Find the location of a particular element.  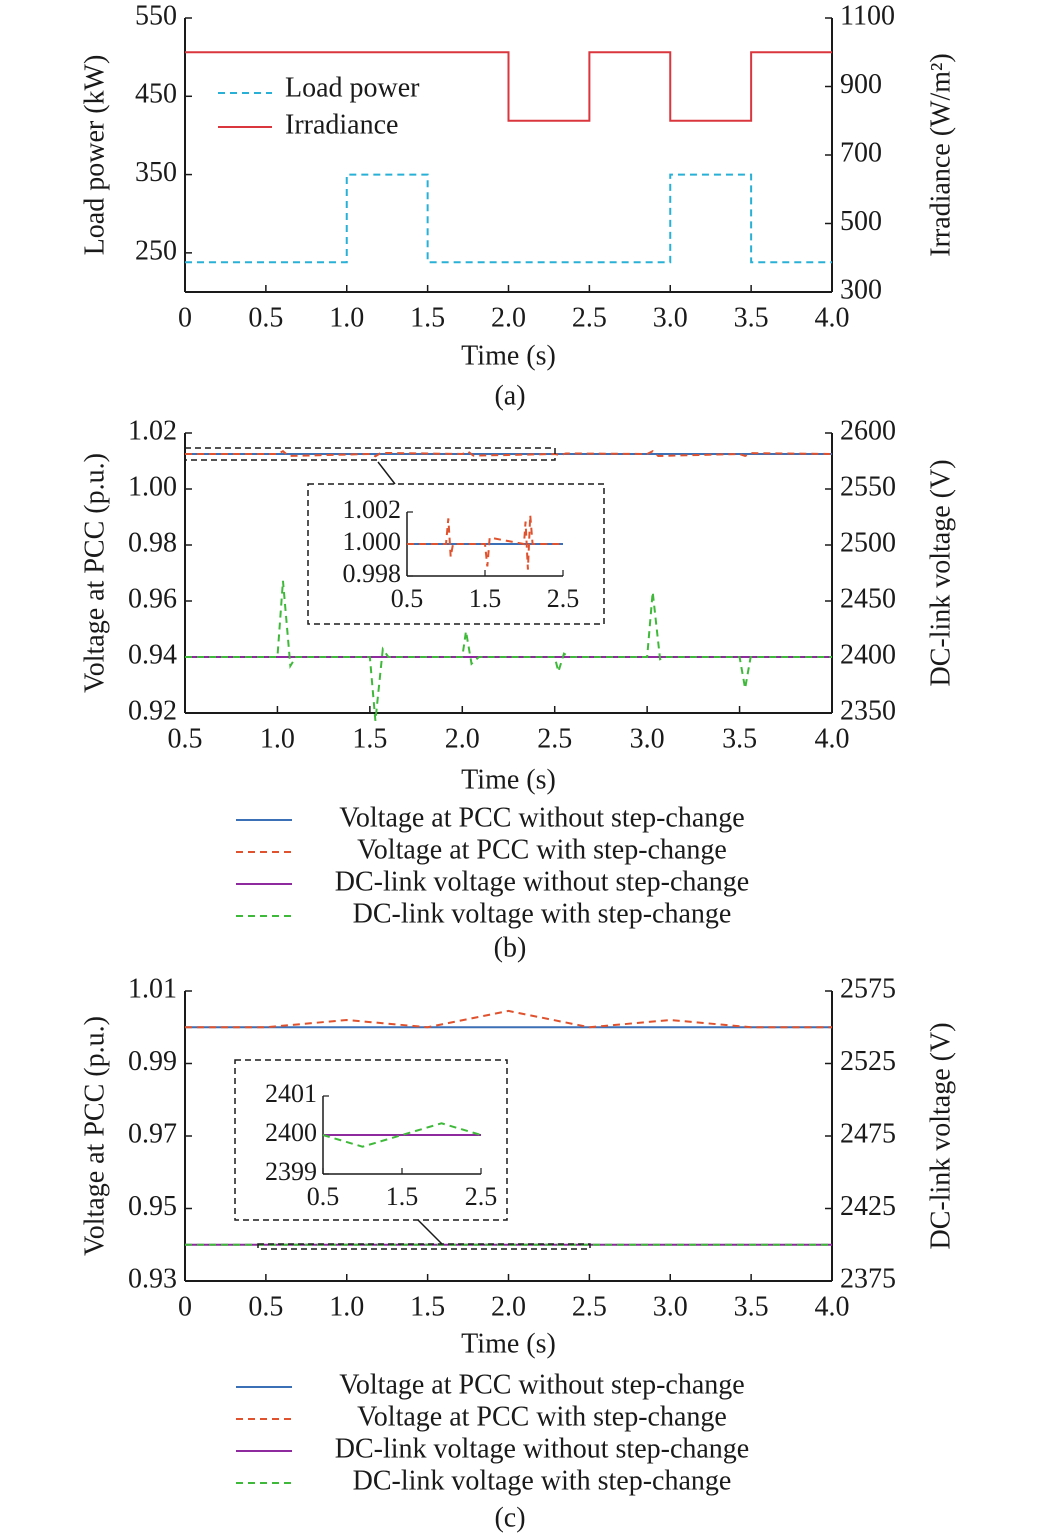

y-right-tick-label: 900 is located at coordinates (861, 84).